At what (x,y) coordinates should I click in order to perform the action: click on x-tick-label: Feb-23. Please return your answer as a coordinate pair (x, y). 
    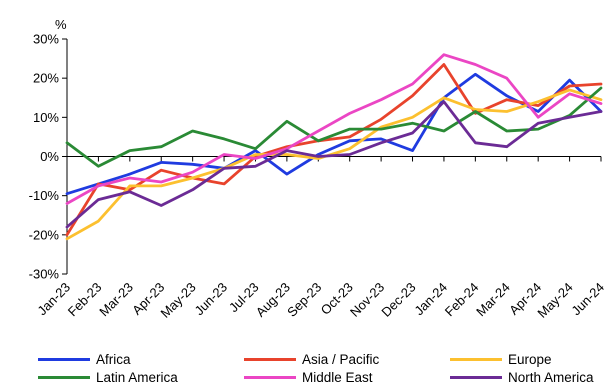
    Looking at the image, I should click on (85, 300).